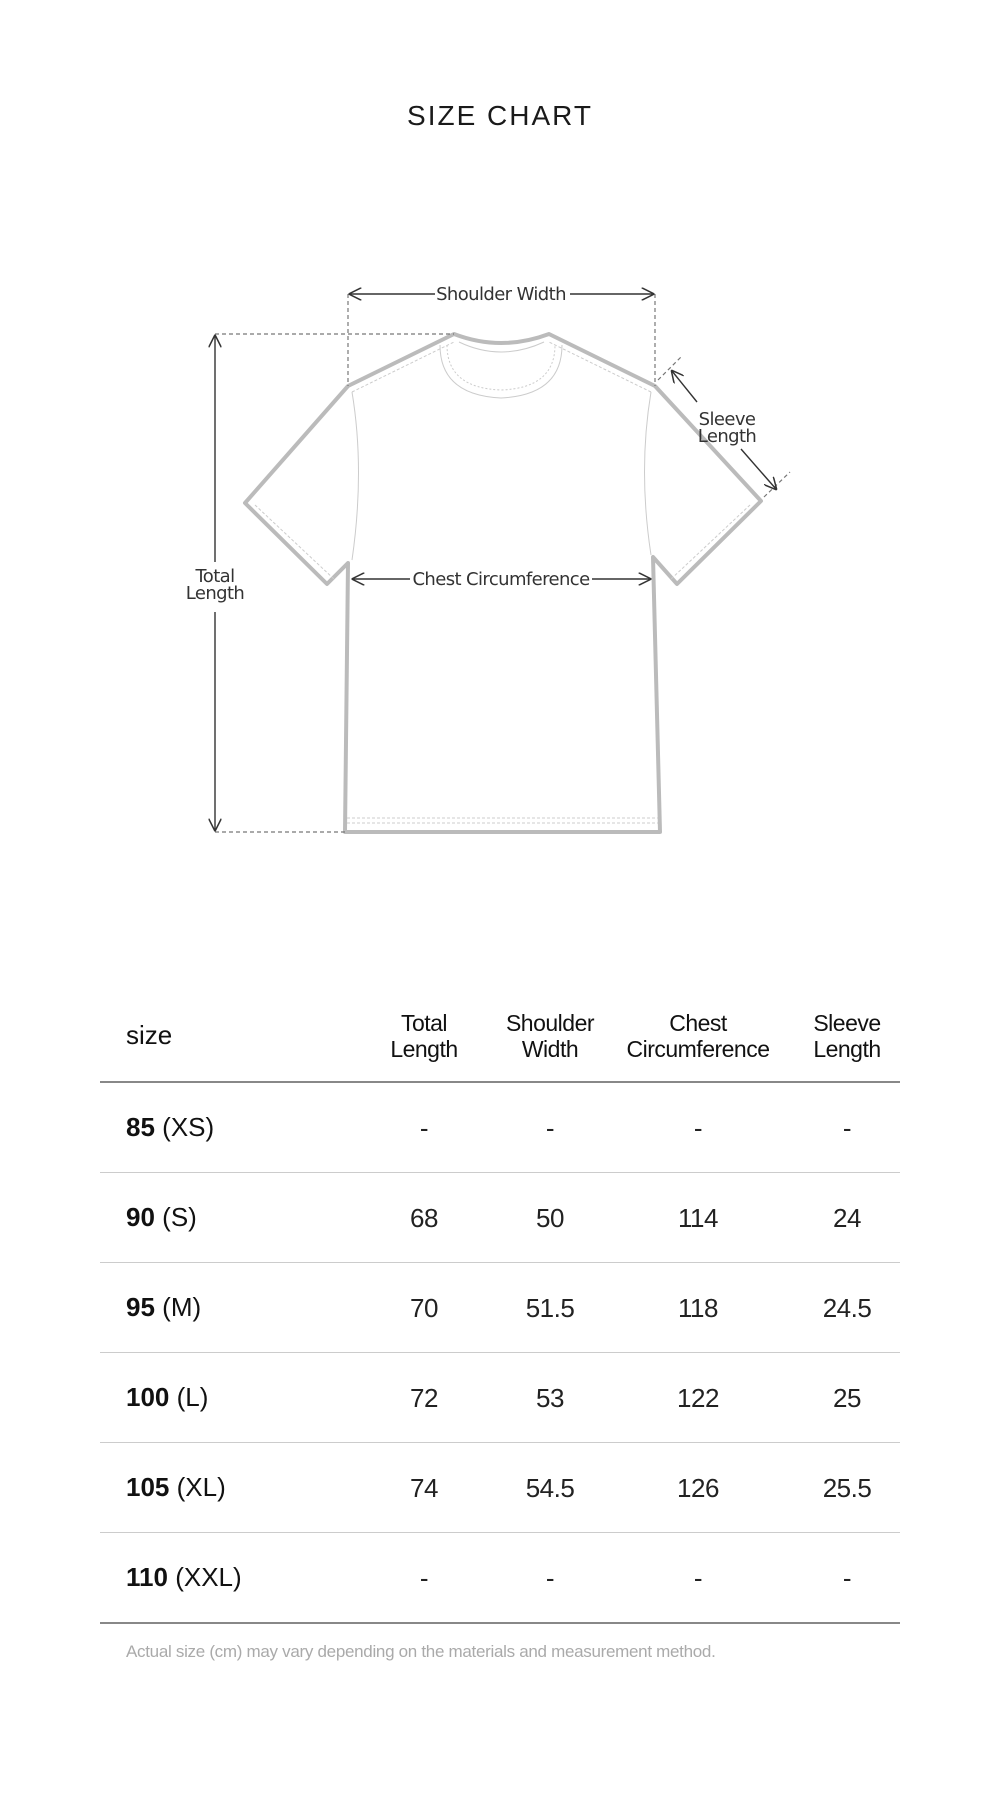  What do you see at coordinates (550, 1022) in the screenshot?
I see `header-line: Shoulder` at bounding box center [550, 1022].